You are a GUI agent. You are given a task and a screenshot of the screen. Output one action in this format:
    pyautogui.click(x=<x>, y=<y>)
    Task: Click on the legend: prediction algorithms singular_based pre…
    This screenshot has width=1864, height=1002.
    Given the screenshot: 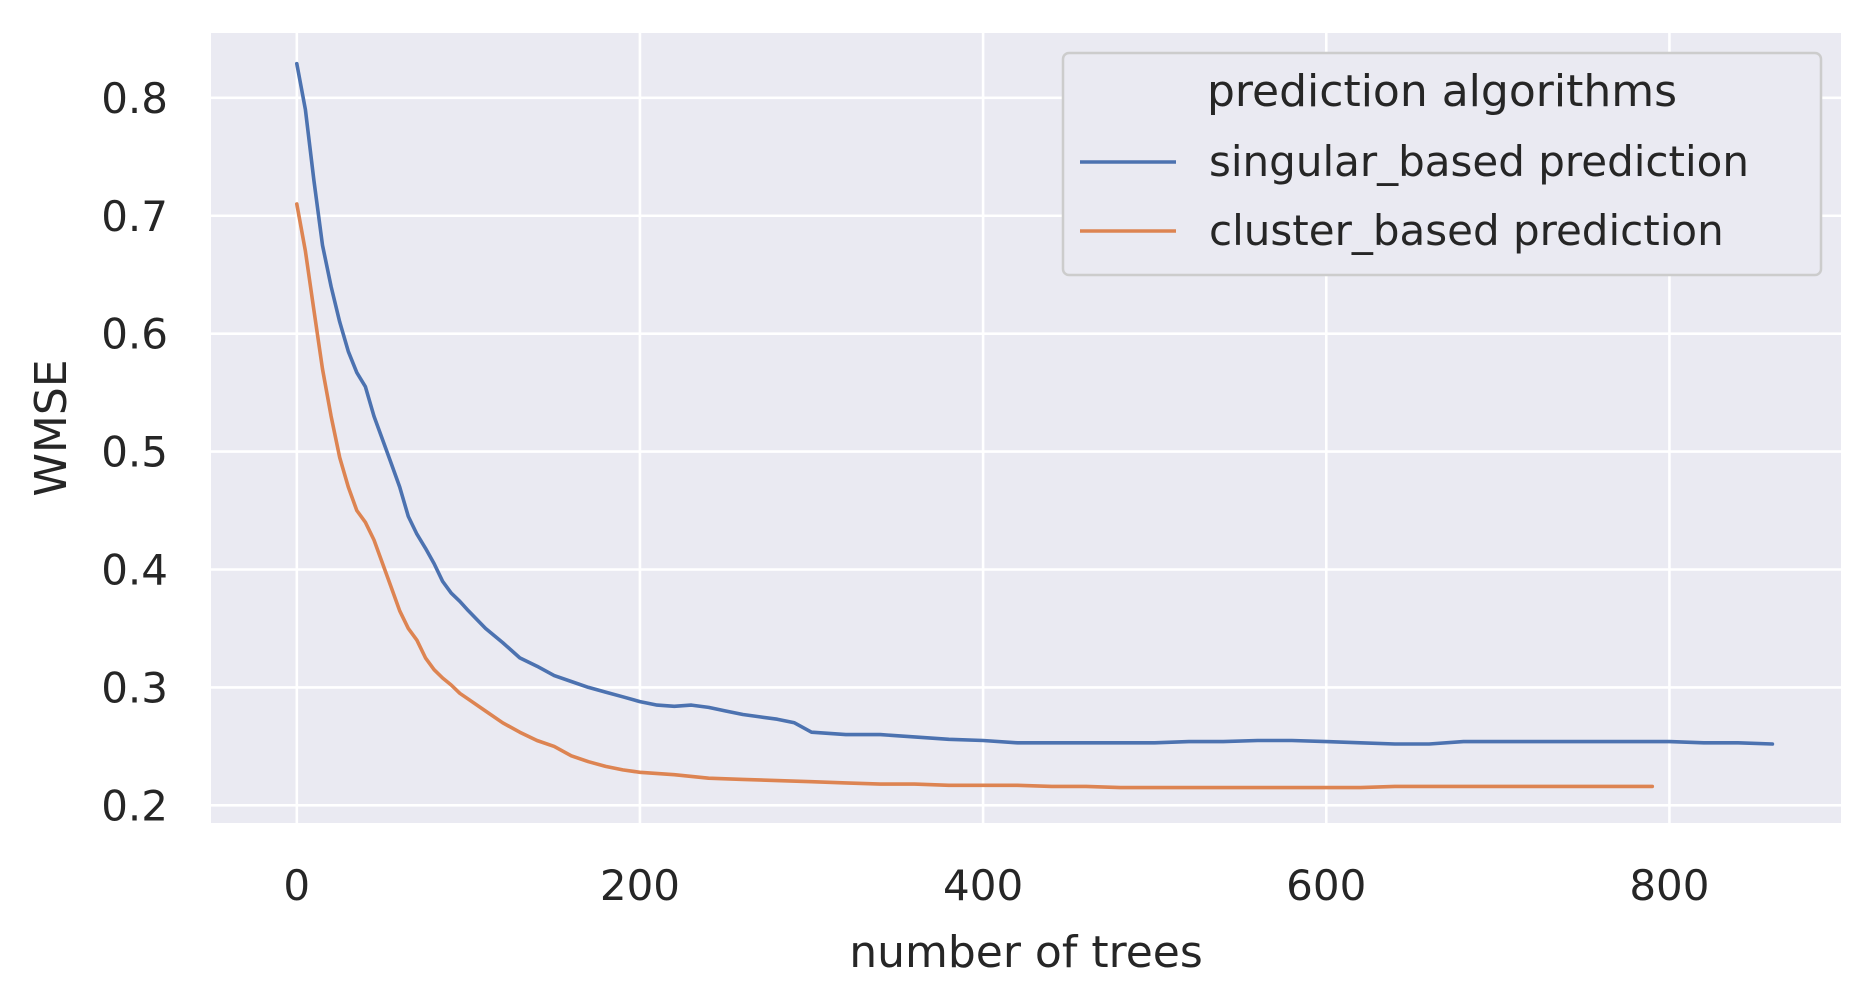 What is the action you would take?
    pyautogui.click(x=1442, y=164)
    